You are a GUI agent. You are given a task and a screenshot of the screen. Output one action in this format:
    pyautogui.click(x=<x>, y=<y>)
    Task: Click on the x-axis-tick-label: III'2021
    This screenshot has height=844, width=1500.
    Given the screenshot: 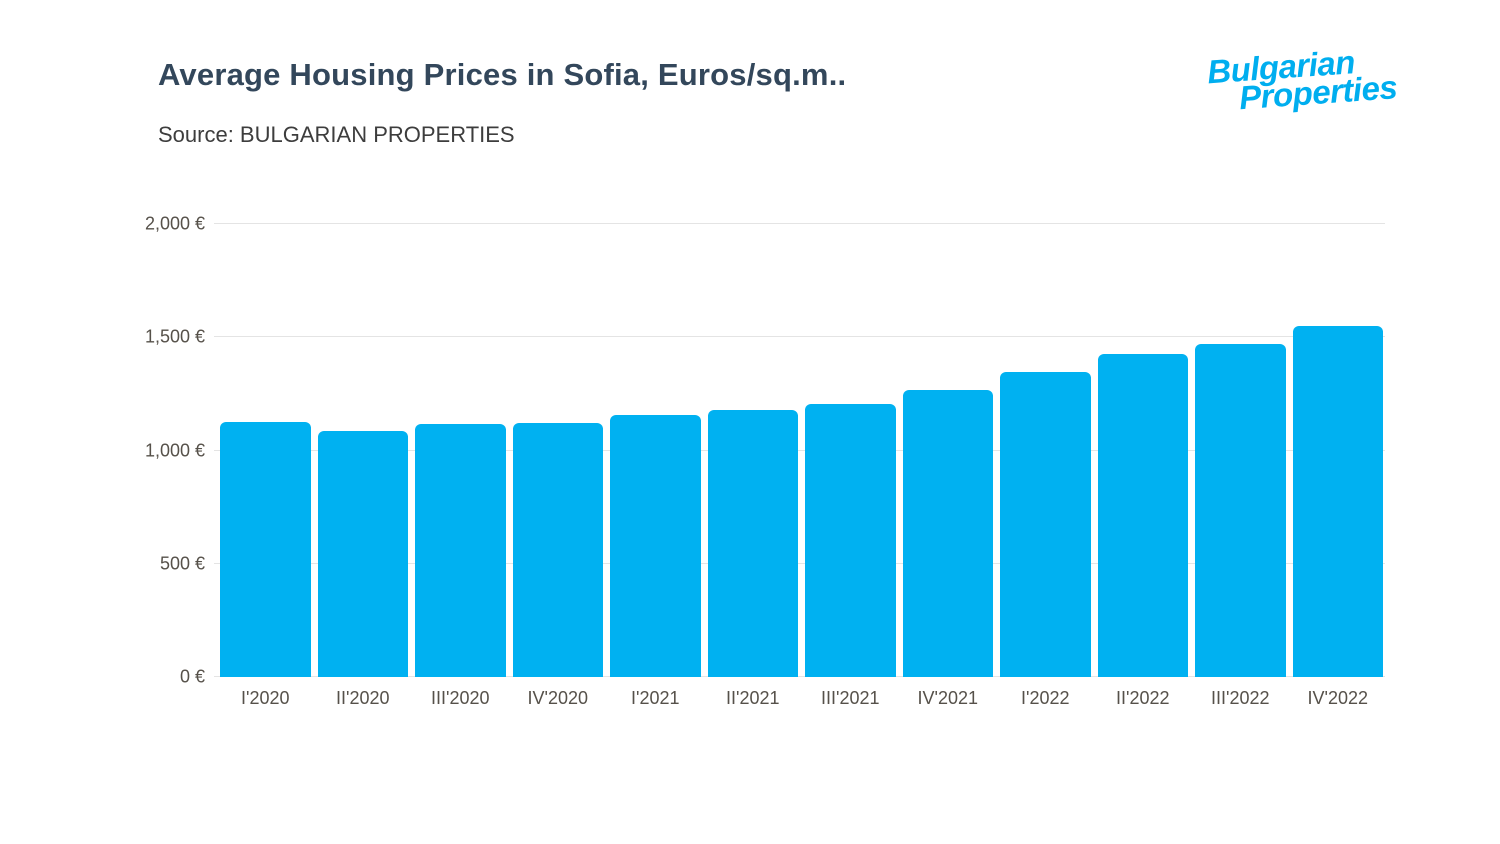 What is the action you would take?
    pyautogui.click(x=850, y=698)
    